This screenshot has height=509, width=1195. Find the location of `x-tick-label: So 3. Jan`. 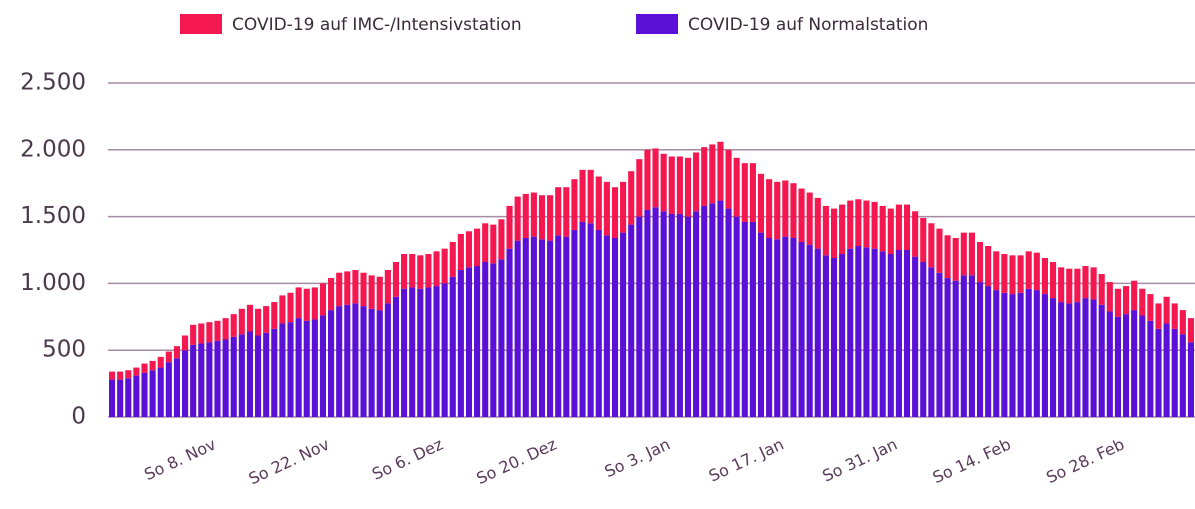

x-tick-label: So 3. Jan is located at coordinates (638, 457).